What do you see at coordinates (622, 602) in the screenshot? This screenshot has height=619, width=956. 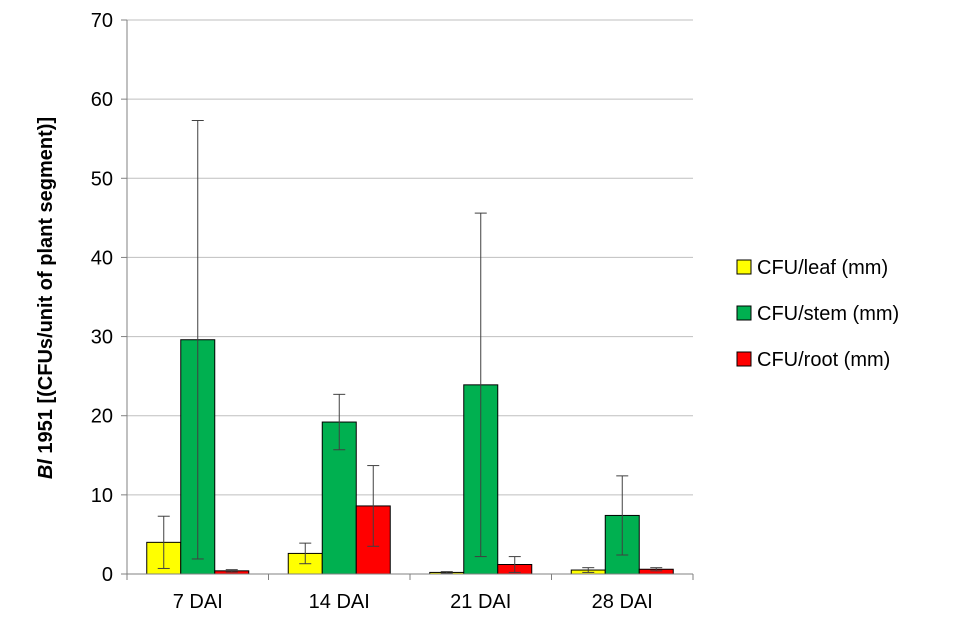 I see `x-tick-label: 28 DAI` at bounding box center [622, 602].